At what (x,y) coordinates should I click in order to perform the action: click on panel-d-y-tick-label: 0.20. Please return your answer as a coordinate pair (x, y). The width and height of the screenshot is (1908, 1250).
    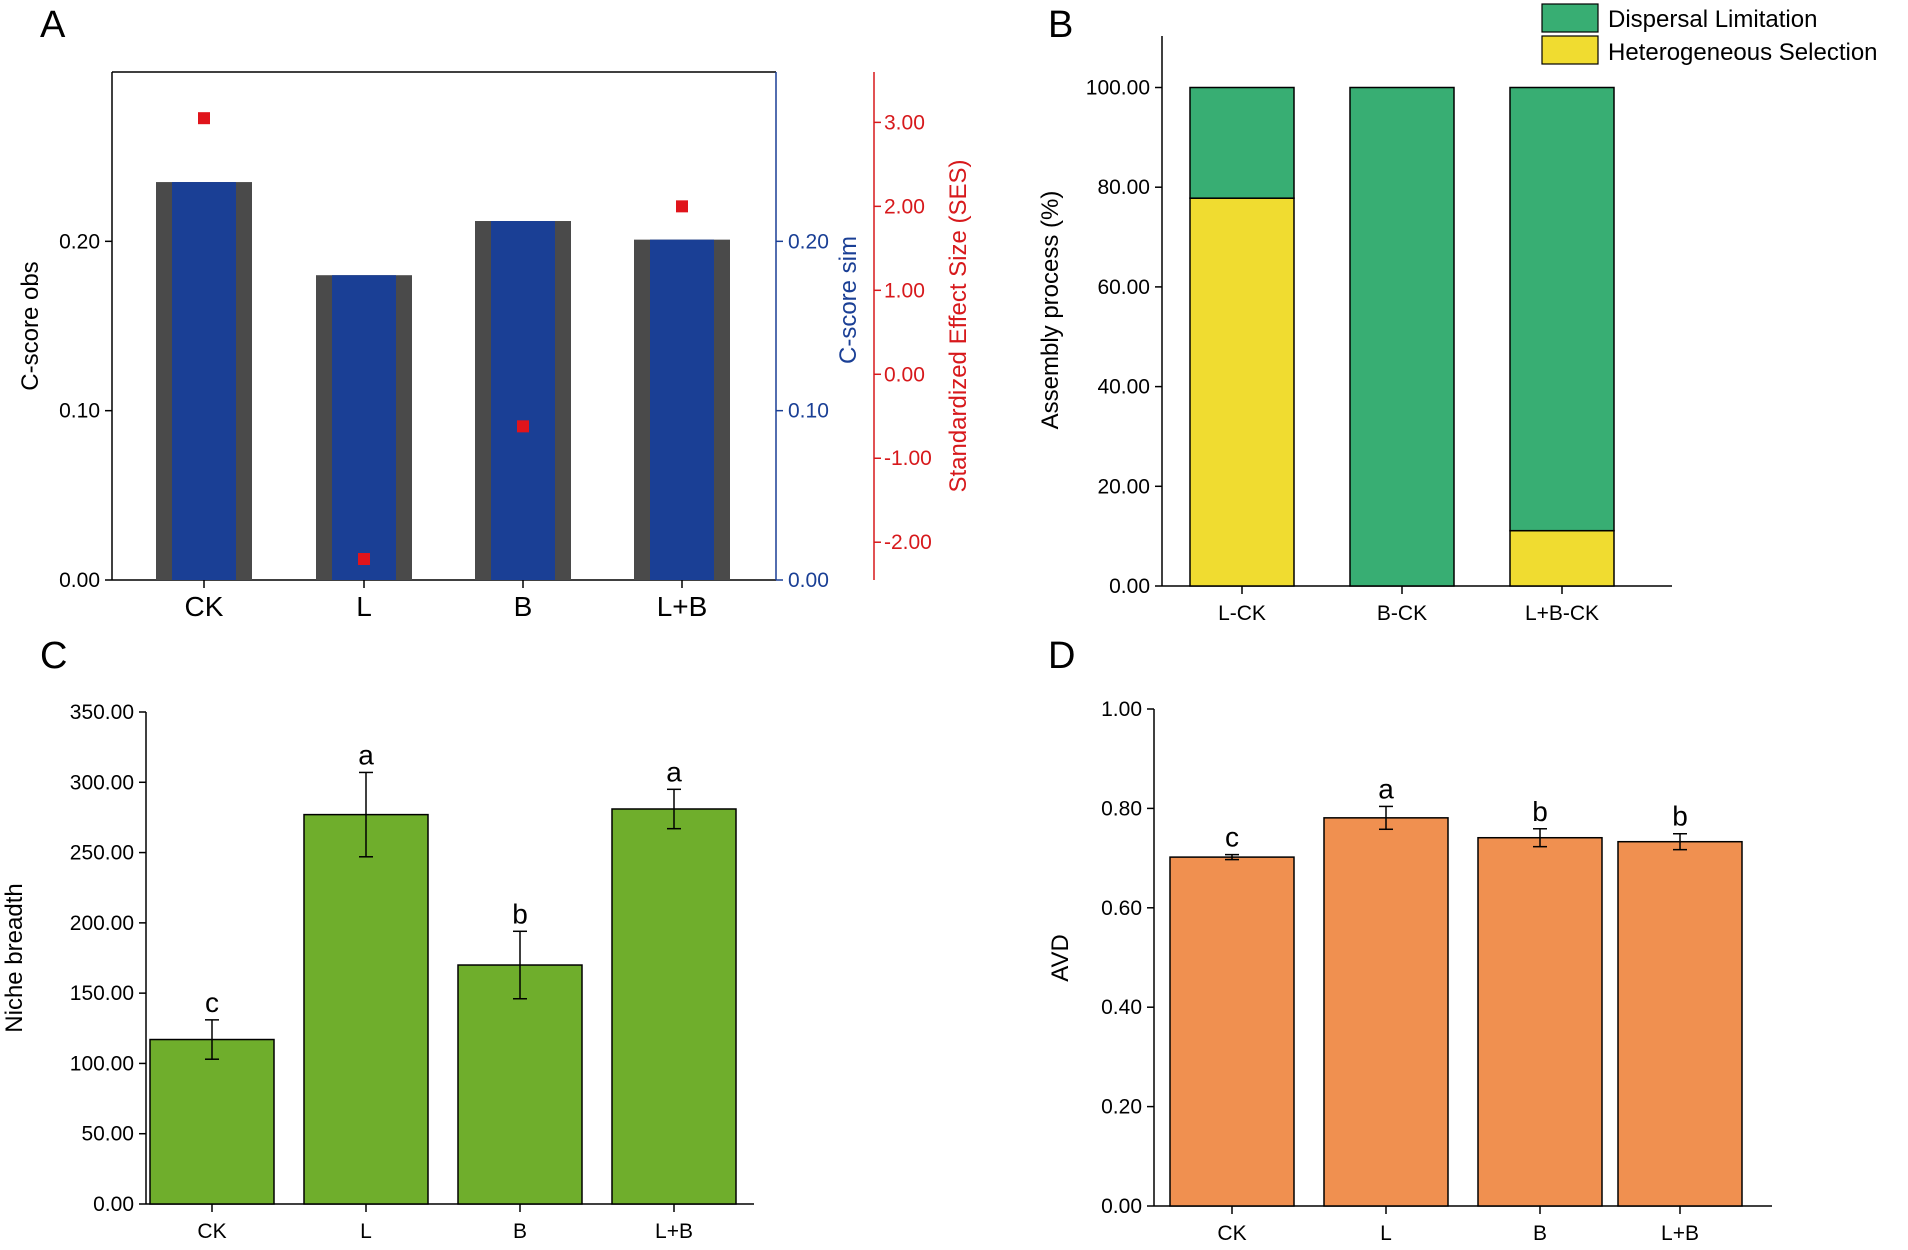
    Looking at the image, I should click on (1121, 1107).